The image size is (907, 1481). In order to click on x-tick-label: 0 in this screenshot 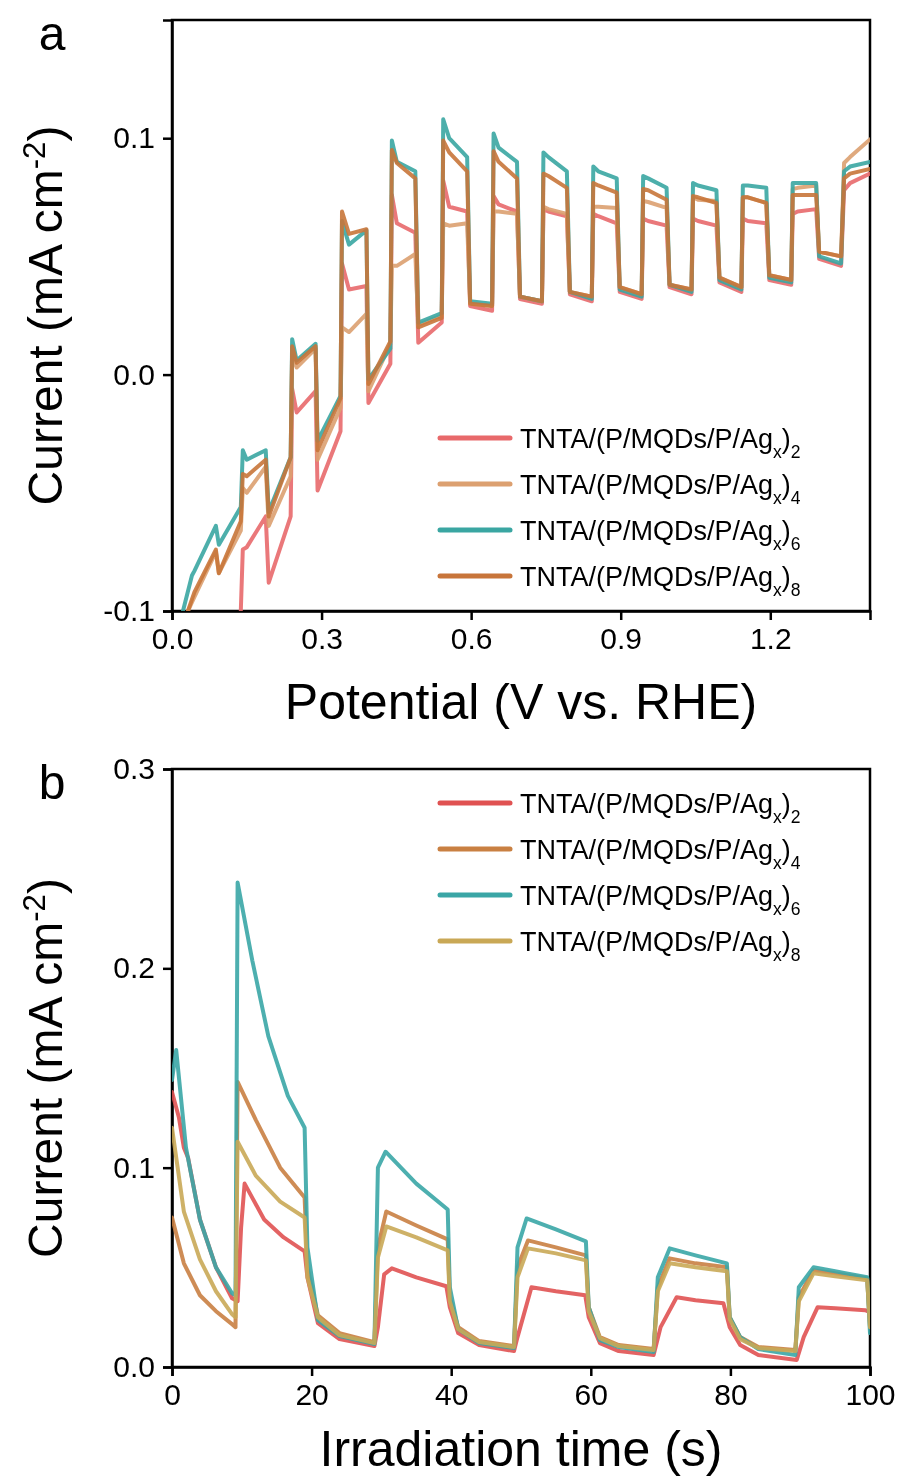, I will do `click(172, 1395)`.